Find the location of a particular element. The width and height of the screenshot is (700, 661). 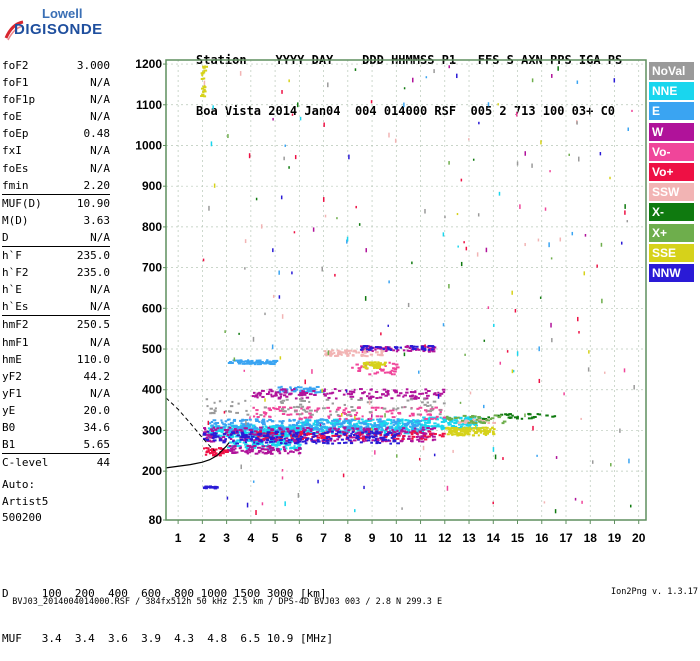

param-label: fmin is located at coordinates (15, 185).